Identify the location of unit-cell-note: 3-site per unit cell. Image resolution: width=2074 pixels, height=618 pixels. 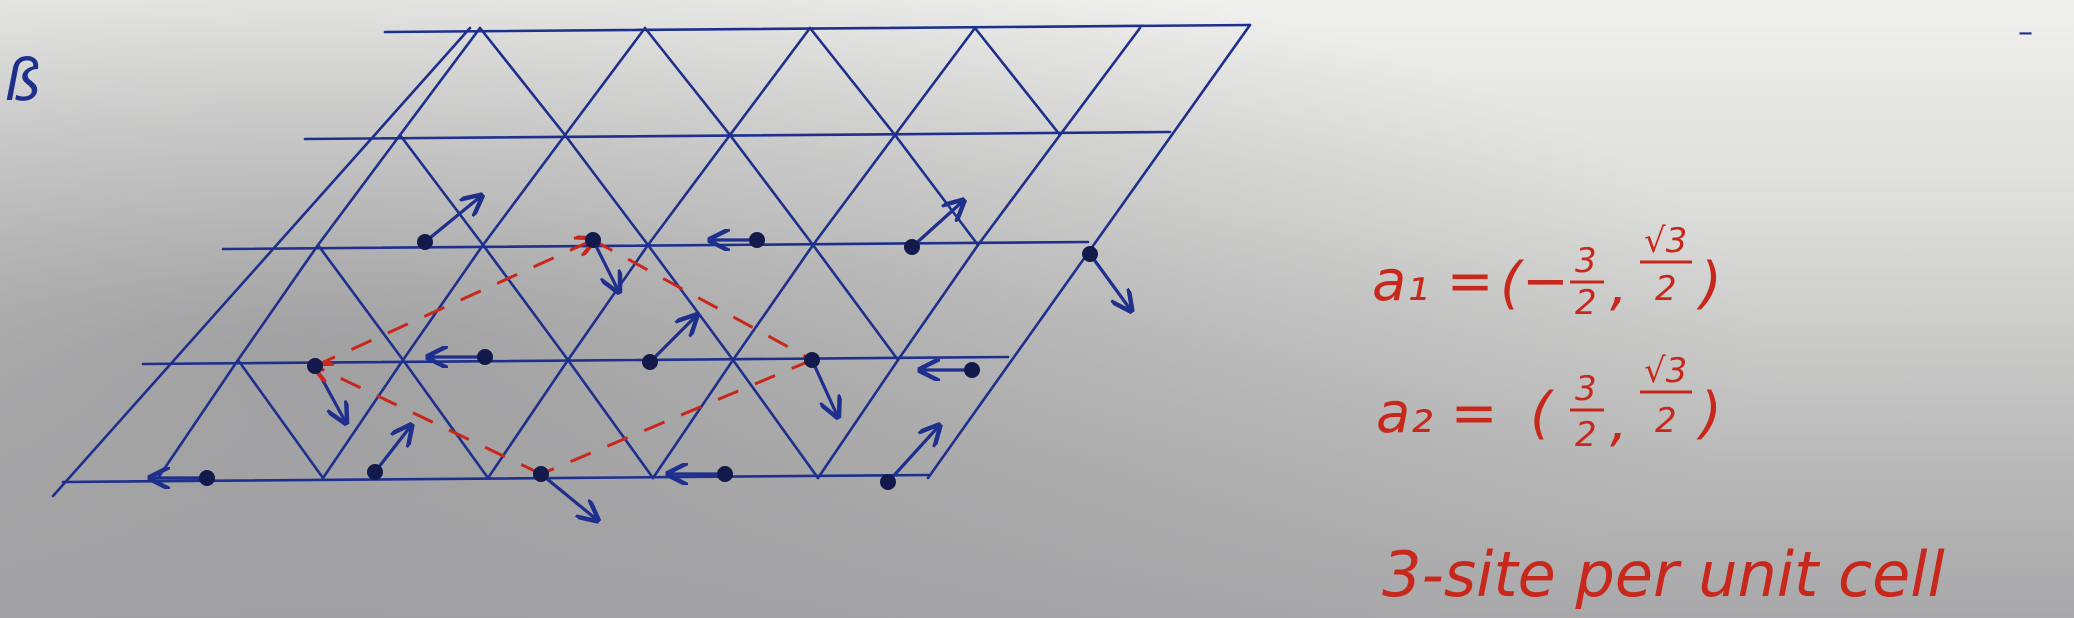
(1663, 574).